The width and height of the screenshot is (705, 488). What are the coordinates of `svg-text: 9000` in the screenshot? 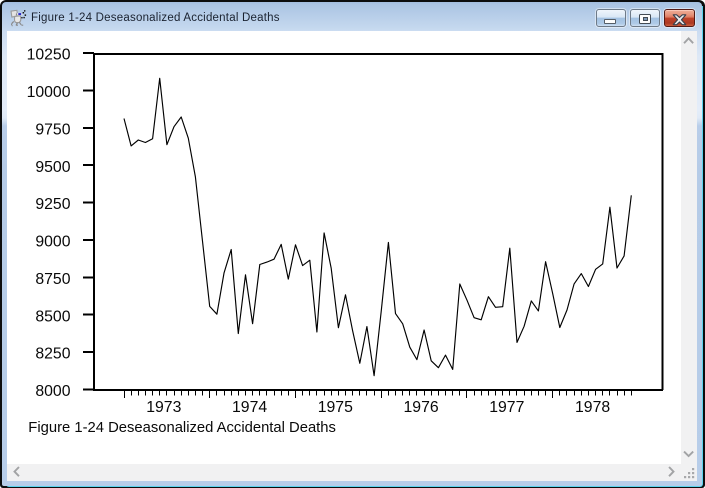 It's located at (52, 242).